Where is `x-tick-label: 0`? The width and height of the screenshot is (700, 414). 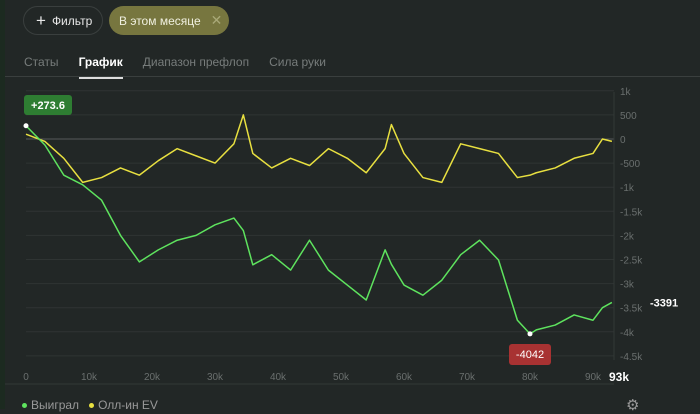
x-tick-label: 0 is located at coordinates (26, 377).